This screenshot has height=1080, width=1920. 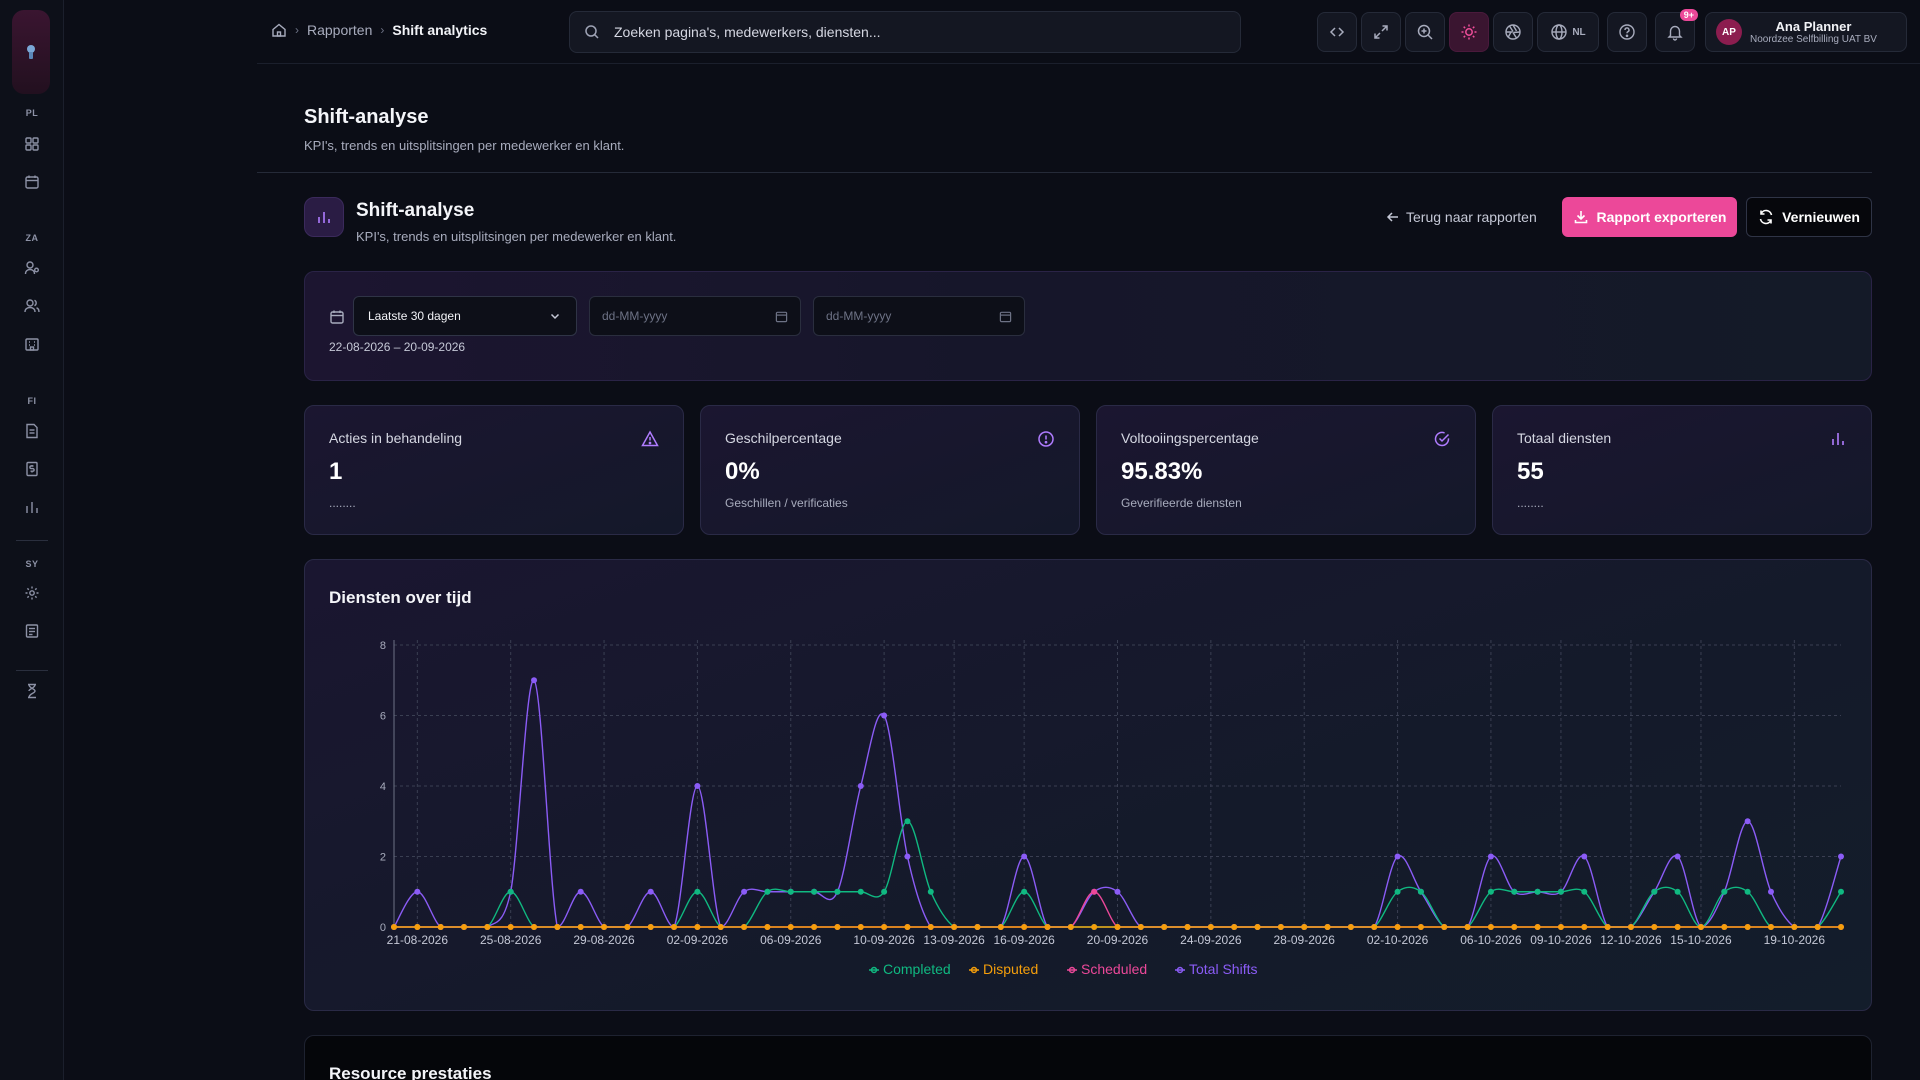 What do you see at coordinates (1010, 969) in the screenshot?
I see `legend-label: Disputed` at bounding box center [1010, 969].